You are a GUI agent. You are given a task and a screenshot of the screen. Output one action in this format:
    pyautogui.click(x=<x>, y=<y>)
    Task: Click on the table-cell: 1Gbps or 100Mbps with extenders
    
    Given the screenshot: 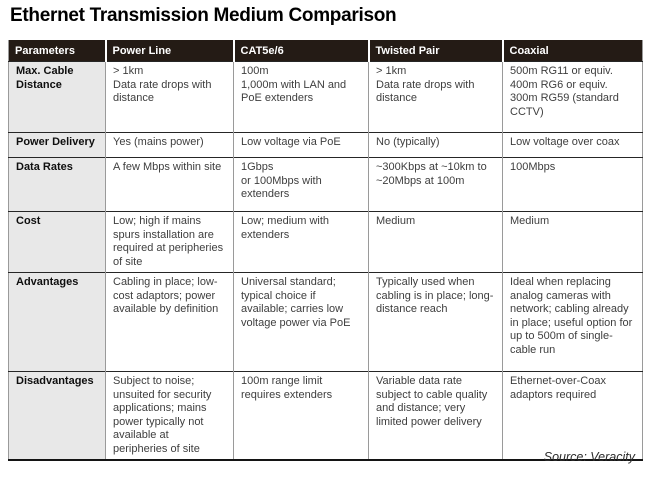 What is the action you would take?
    pyautogui.click(x=301, y=184)
    